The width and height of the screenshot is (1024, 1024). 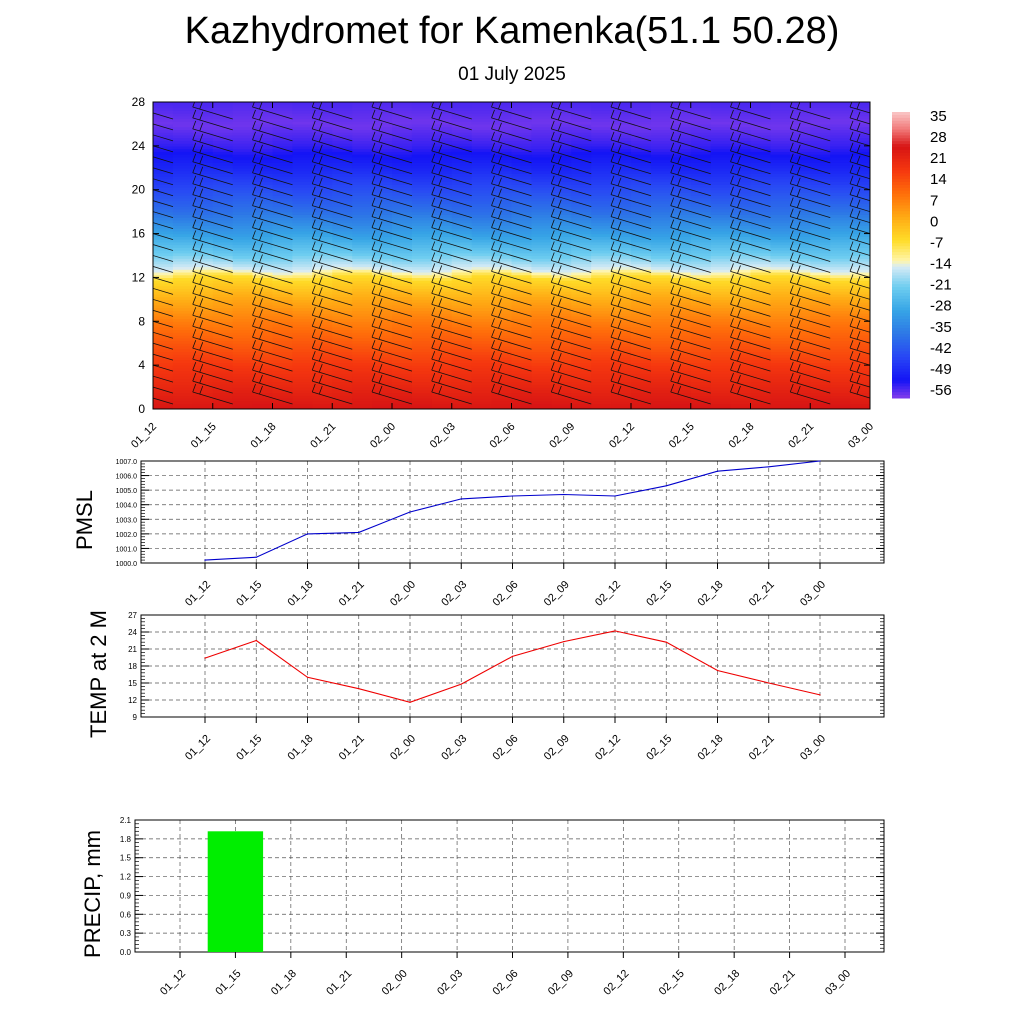 What do you see at coordinates (98, 674) in the screenshot?
I see `y-axis-label: TEMP at 2 M` at bounding box center [98, 674].